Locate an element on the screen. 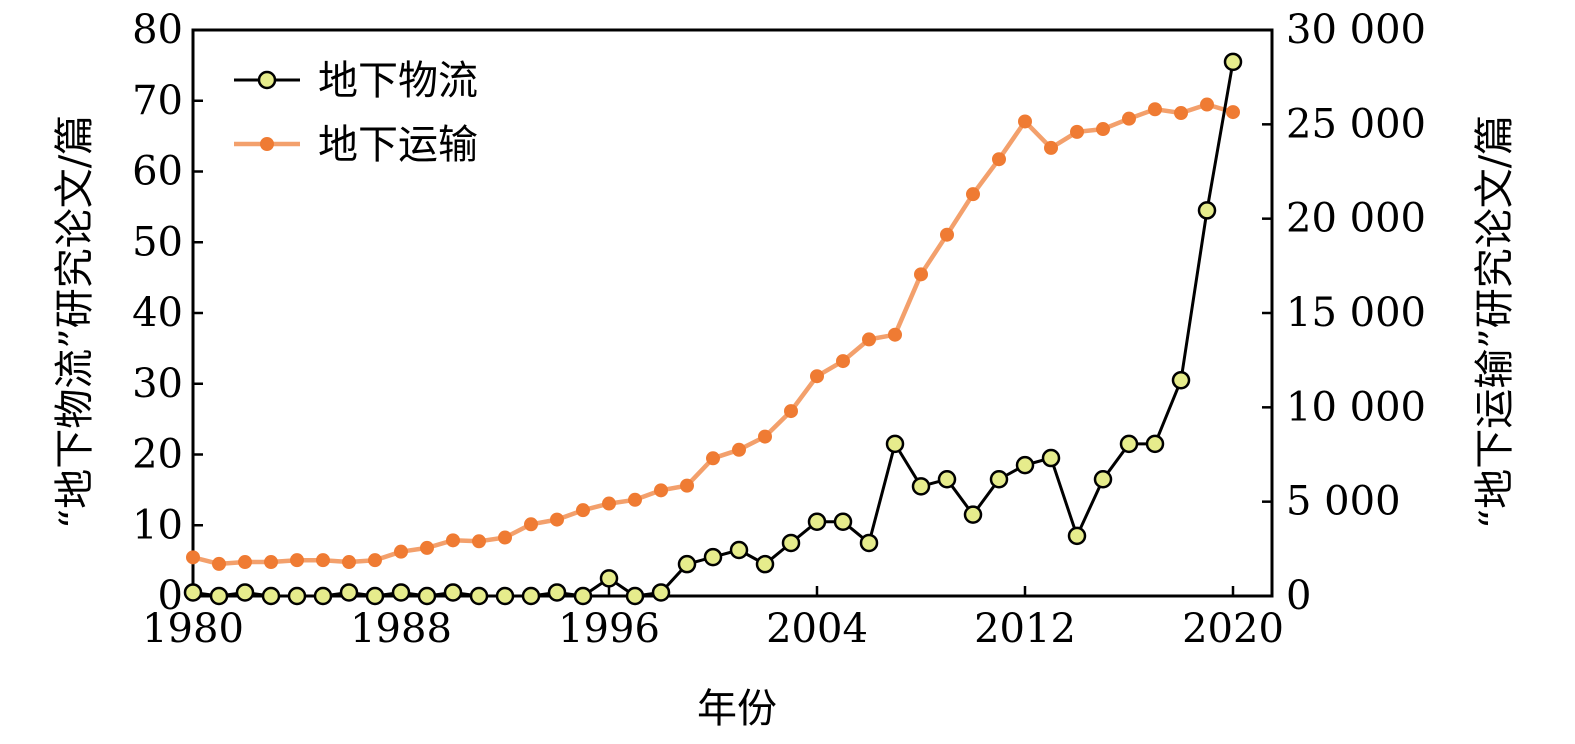 The height and width of the screenshot is (744, 1575). y-left-tick-label: 60 is located at coordinates (157, 172).